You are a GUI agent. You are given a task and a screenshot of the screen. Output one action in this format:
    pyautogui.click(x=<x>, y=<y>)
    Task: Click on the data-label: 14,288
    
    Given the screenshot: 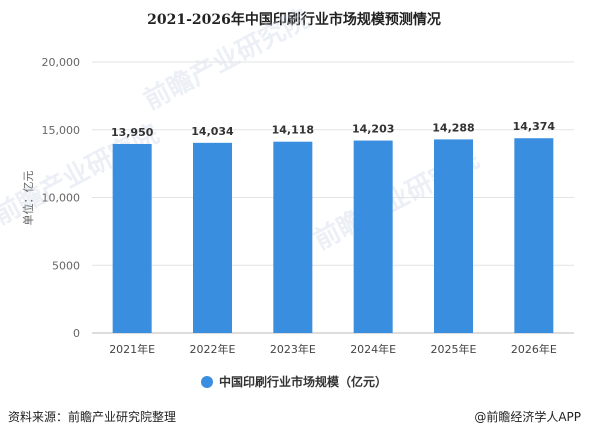 What is the action you would take?
    pyautogui.click(x=453, y=127)
    